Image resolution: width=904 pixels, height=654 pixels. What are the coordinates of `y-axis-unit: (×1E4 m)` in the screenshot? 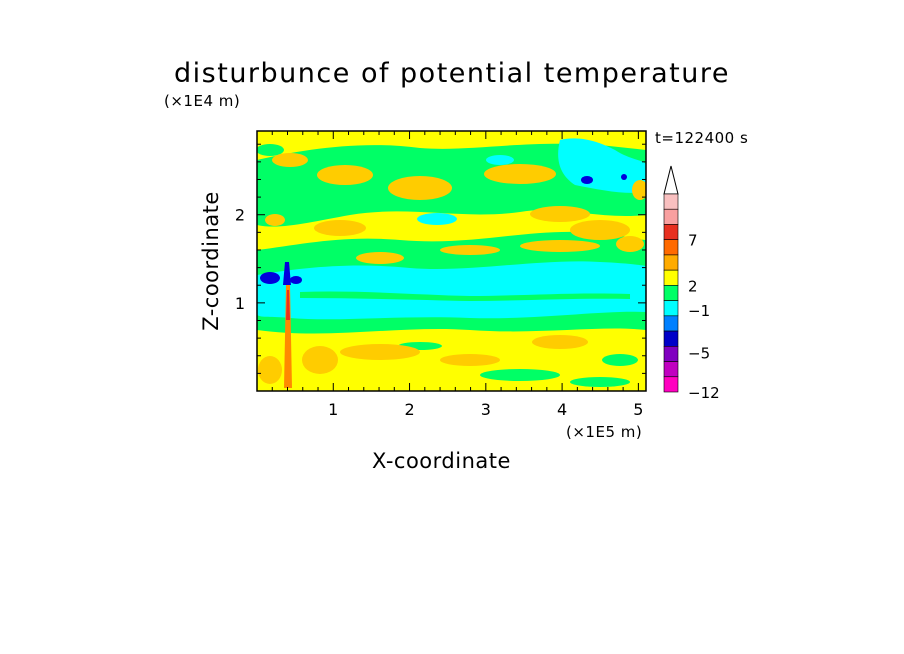 It's located at (202, 101).